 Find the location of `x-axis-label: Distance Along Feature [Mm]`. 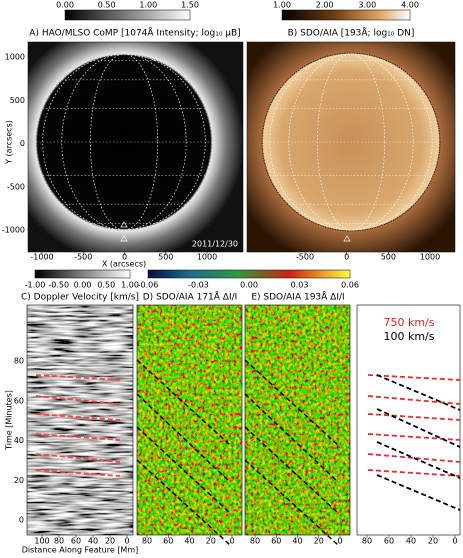

x-axis-label: Distance Along Feature [Mm] is located at coordinates (80, 550).